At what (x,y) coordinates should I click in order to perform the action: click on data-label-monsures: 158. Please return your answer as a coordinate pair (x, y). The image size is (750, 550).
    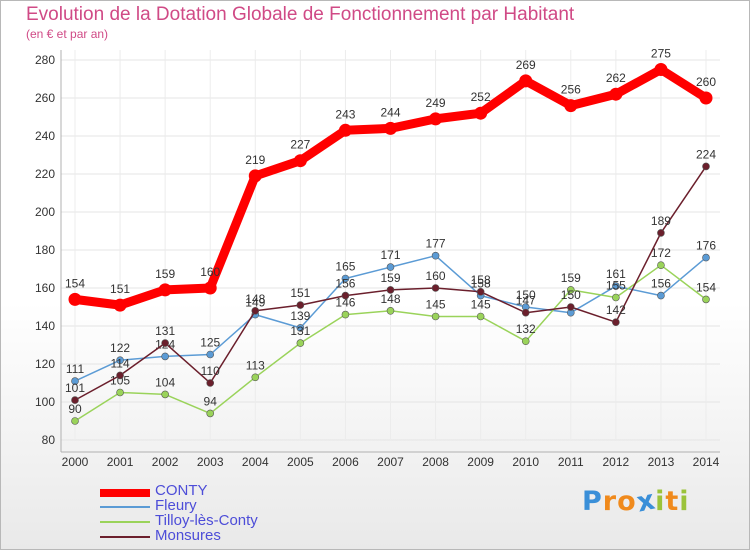
    Looking at the image, I should click on (481, 280).